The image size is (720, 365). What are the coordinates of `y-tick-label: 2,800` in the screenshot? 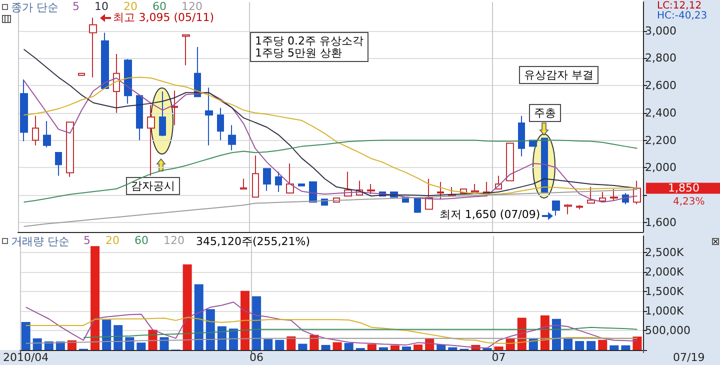 It's located at (660, 58).